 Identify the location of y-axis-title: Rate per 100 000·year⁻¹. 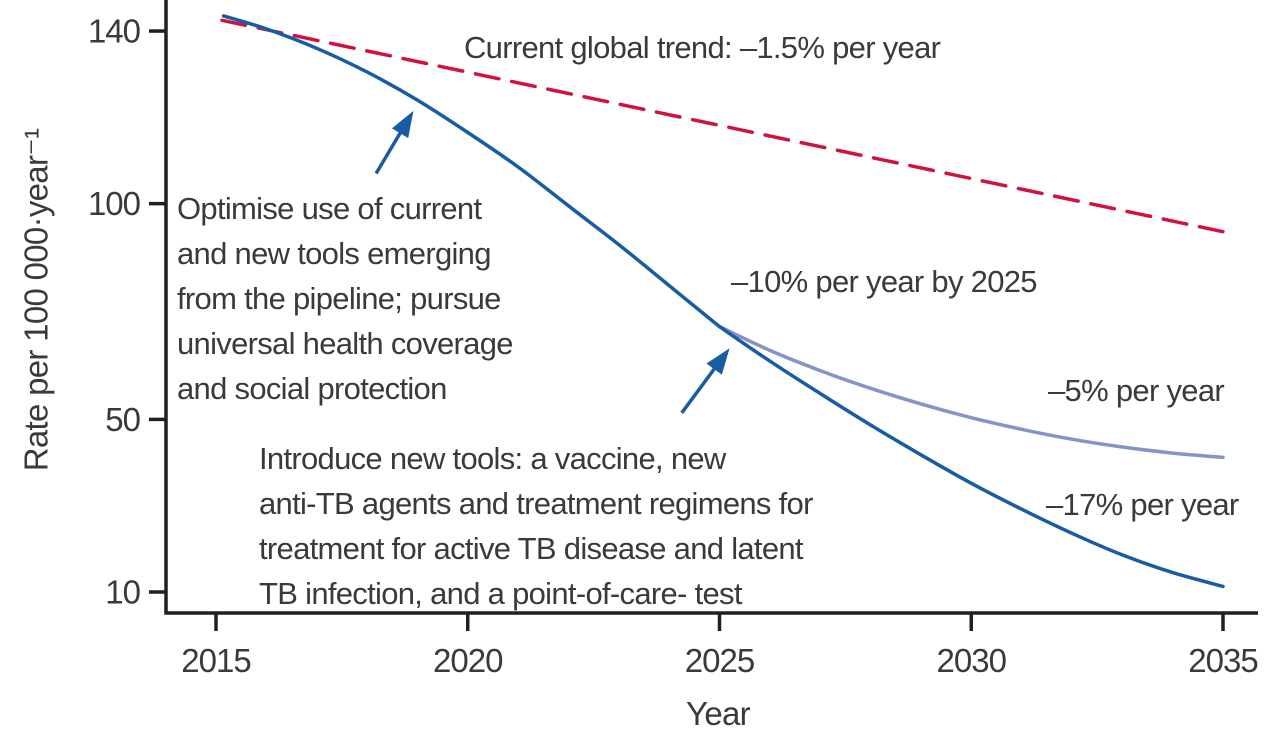
(36, 300).